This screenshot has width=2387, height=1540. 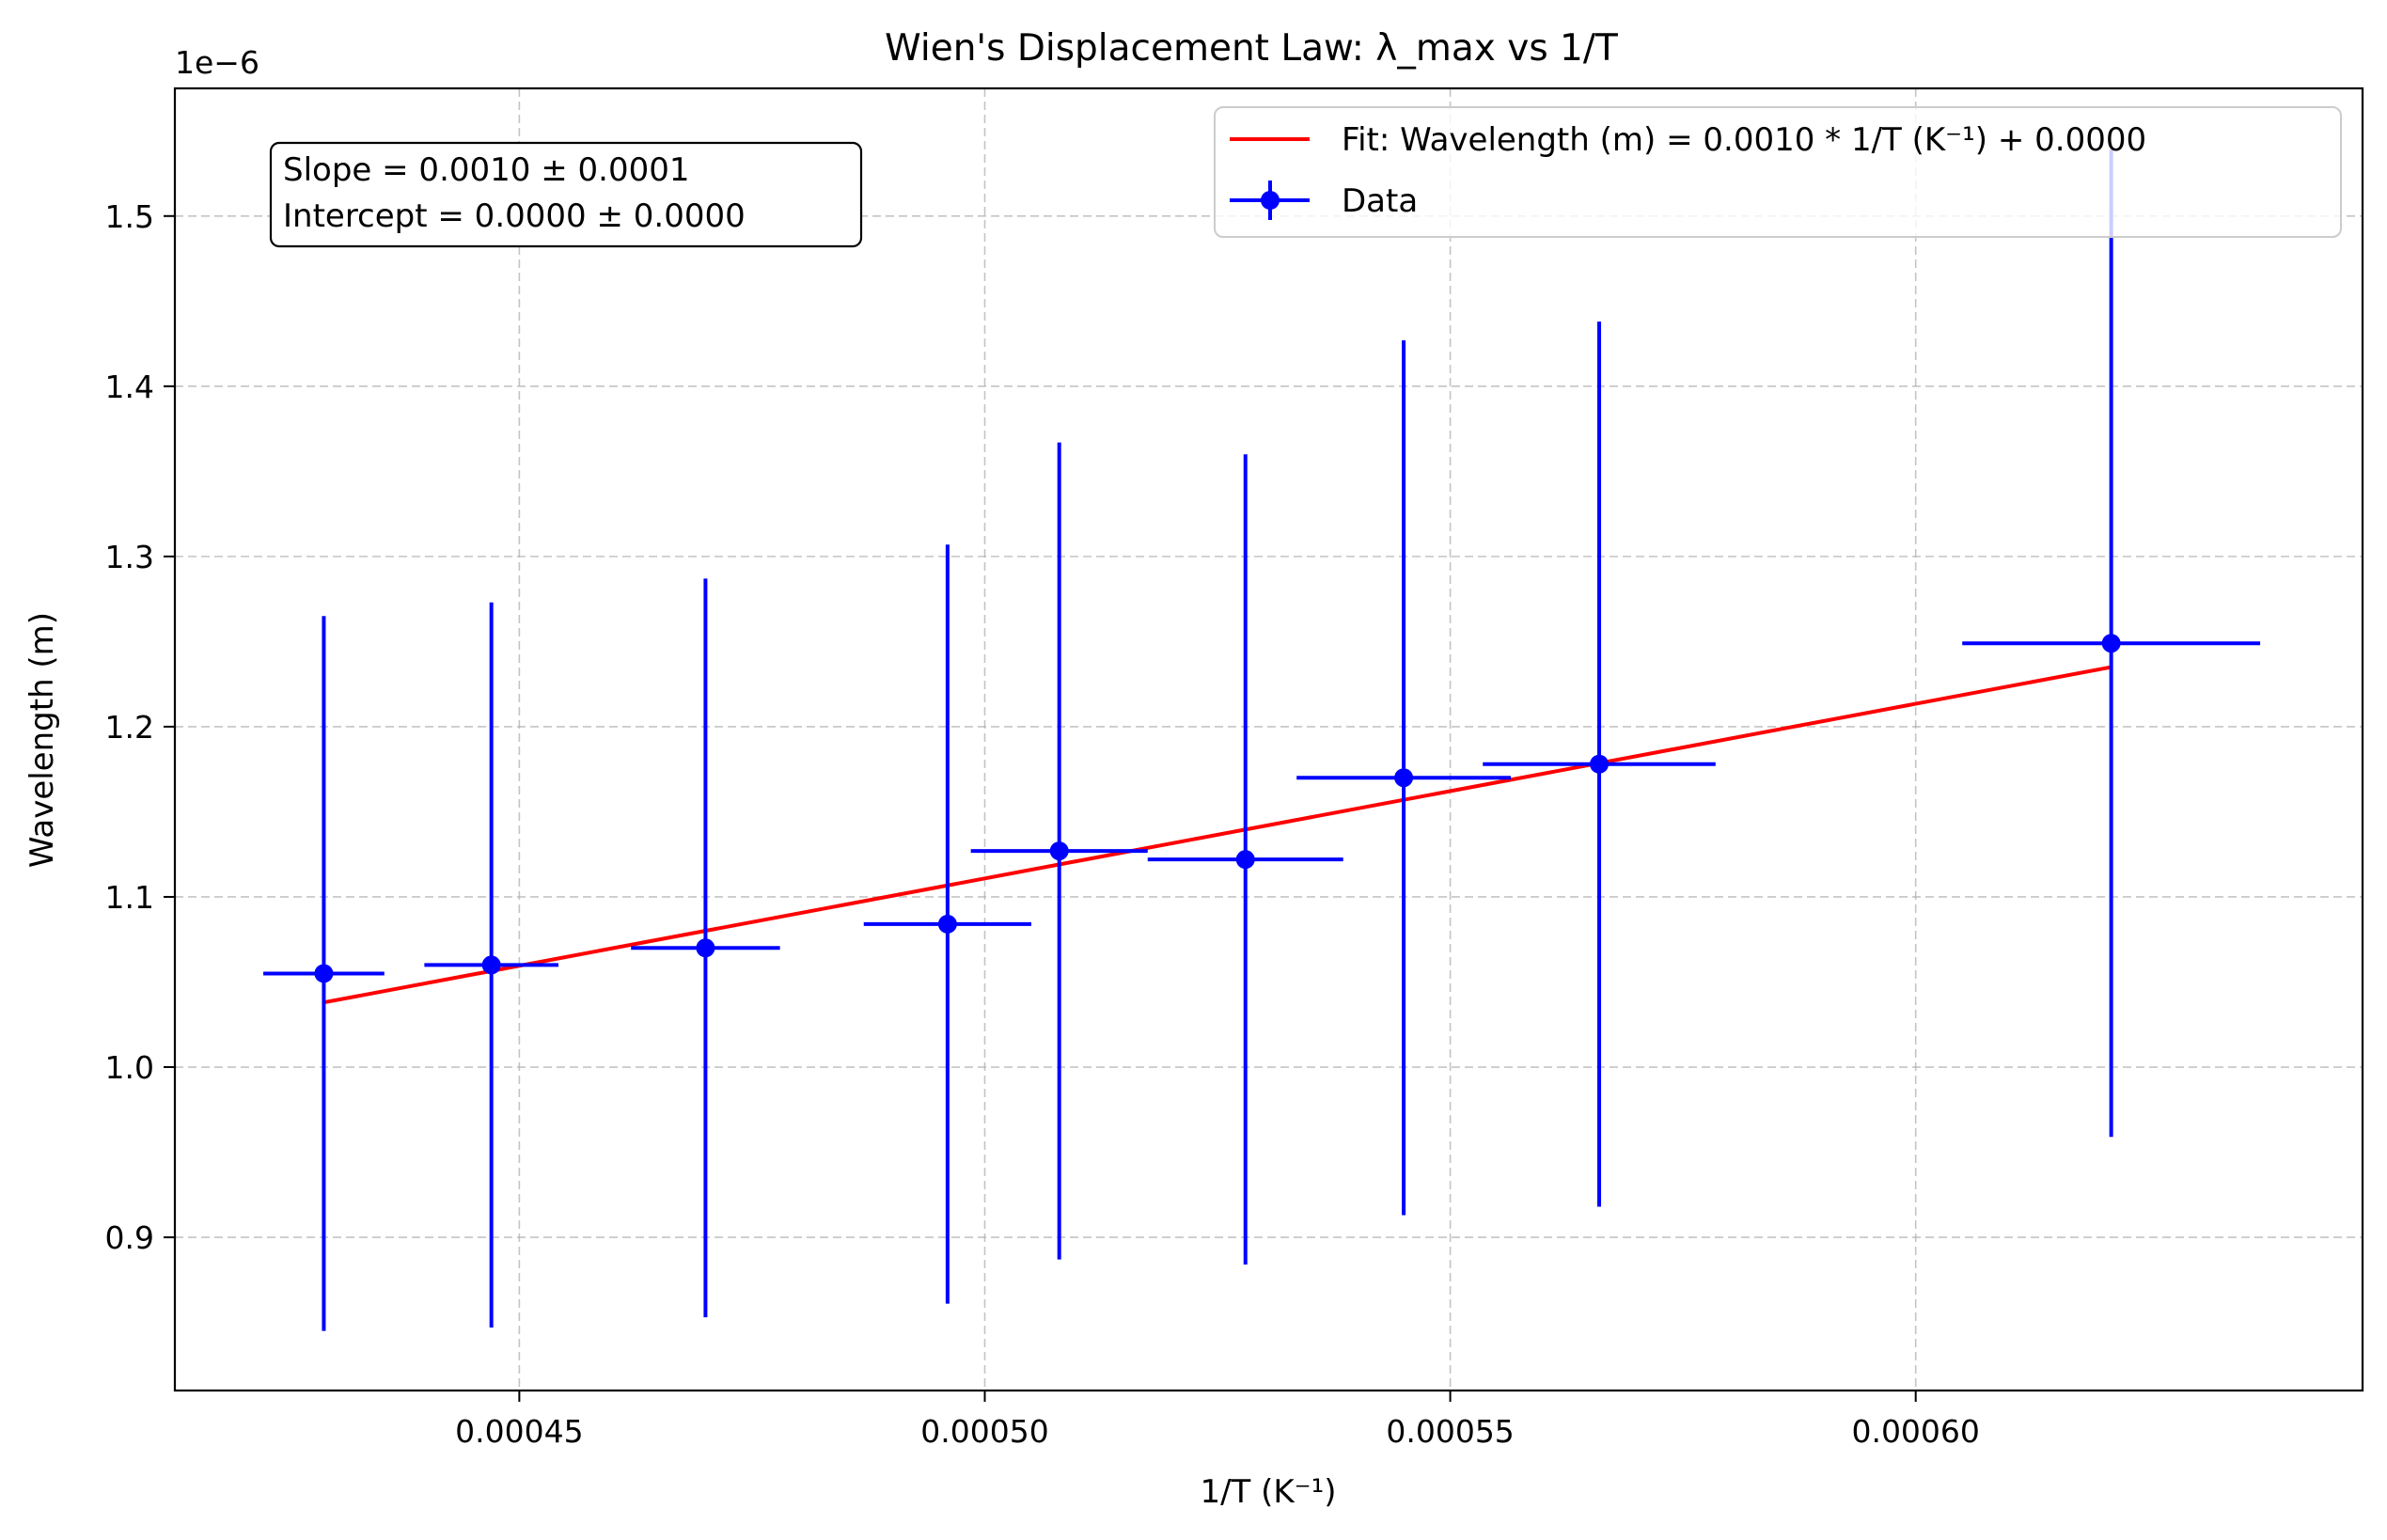 I want to click on y-axis-label: Wavelength (m), so click(x=42, y=740).